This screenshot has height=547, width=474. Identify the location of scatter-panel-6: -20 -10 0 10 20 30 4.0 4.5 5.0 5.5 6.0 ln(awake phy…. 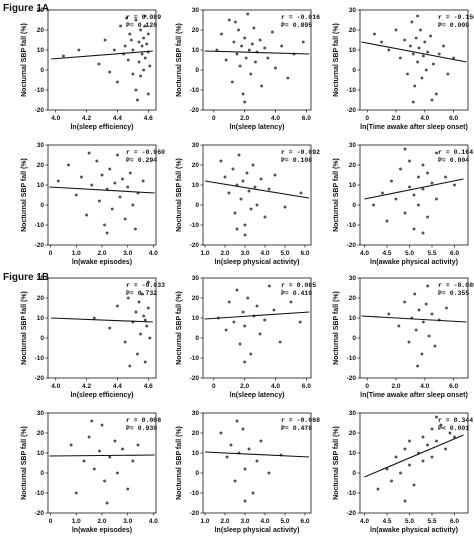
(403, 204).